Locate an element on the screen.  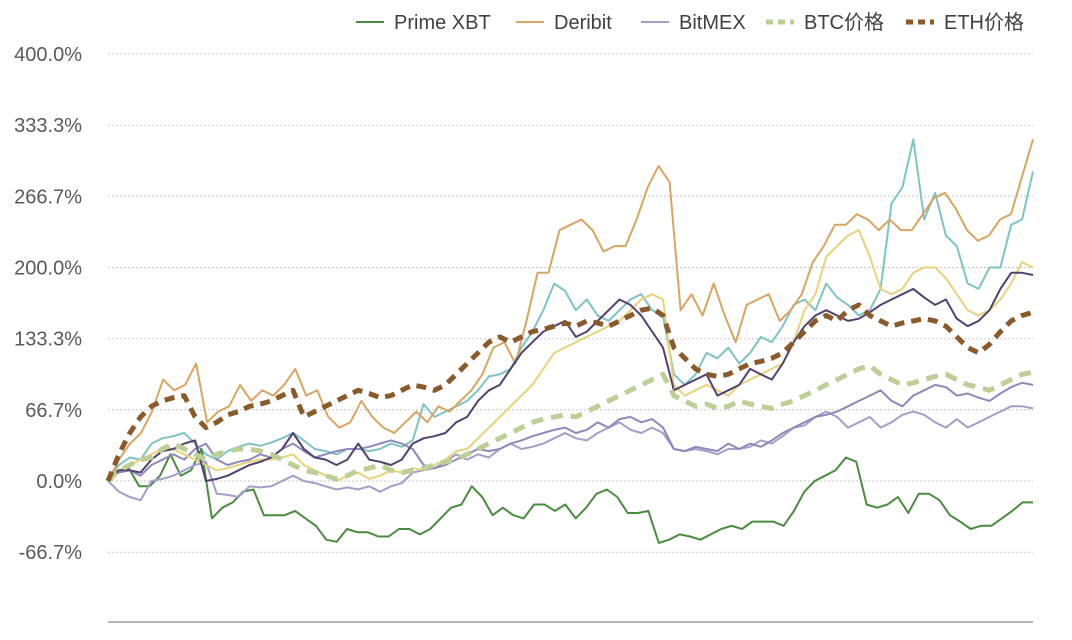
y-tick-label: 200.0% is located at coordinates (48, 269).